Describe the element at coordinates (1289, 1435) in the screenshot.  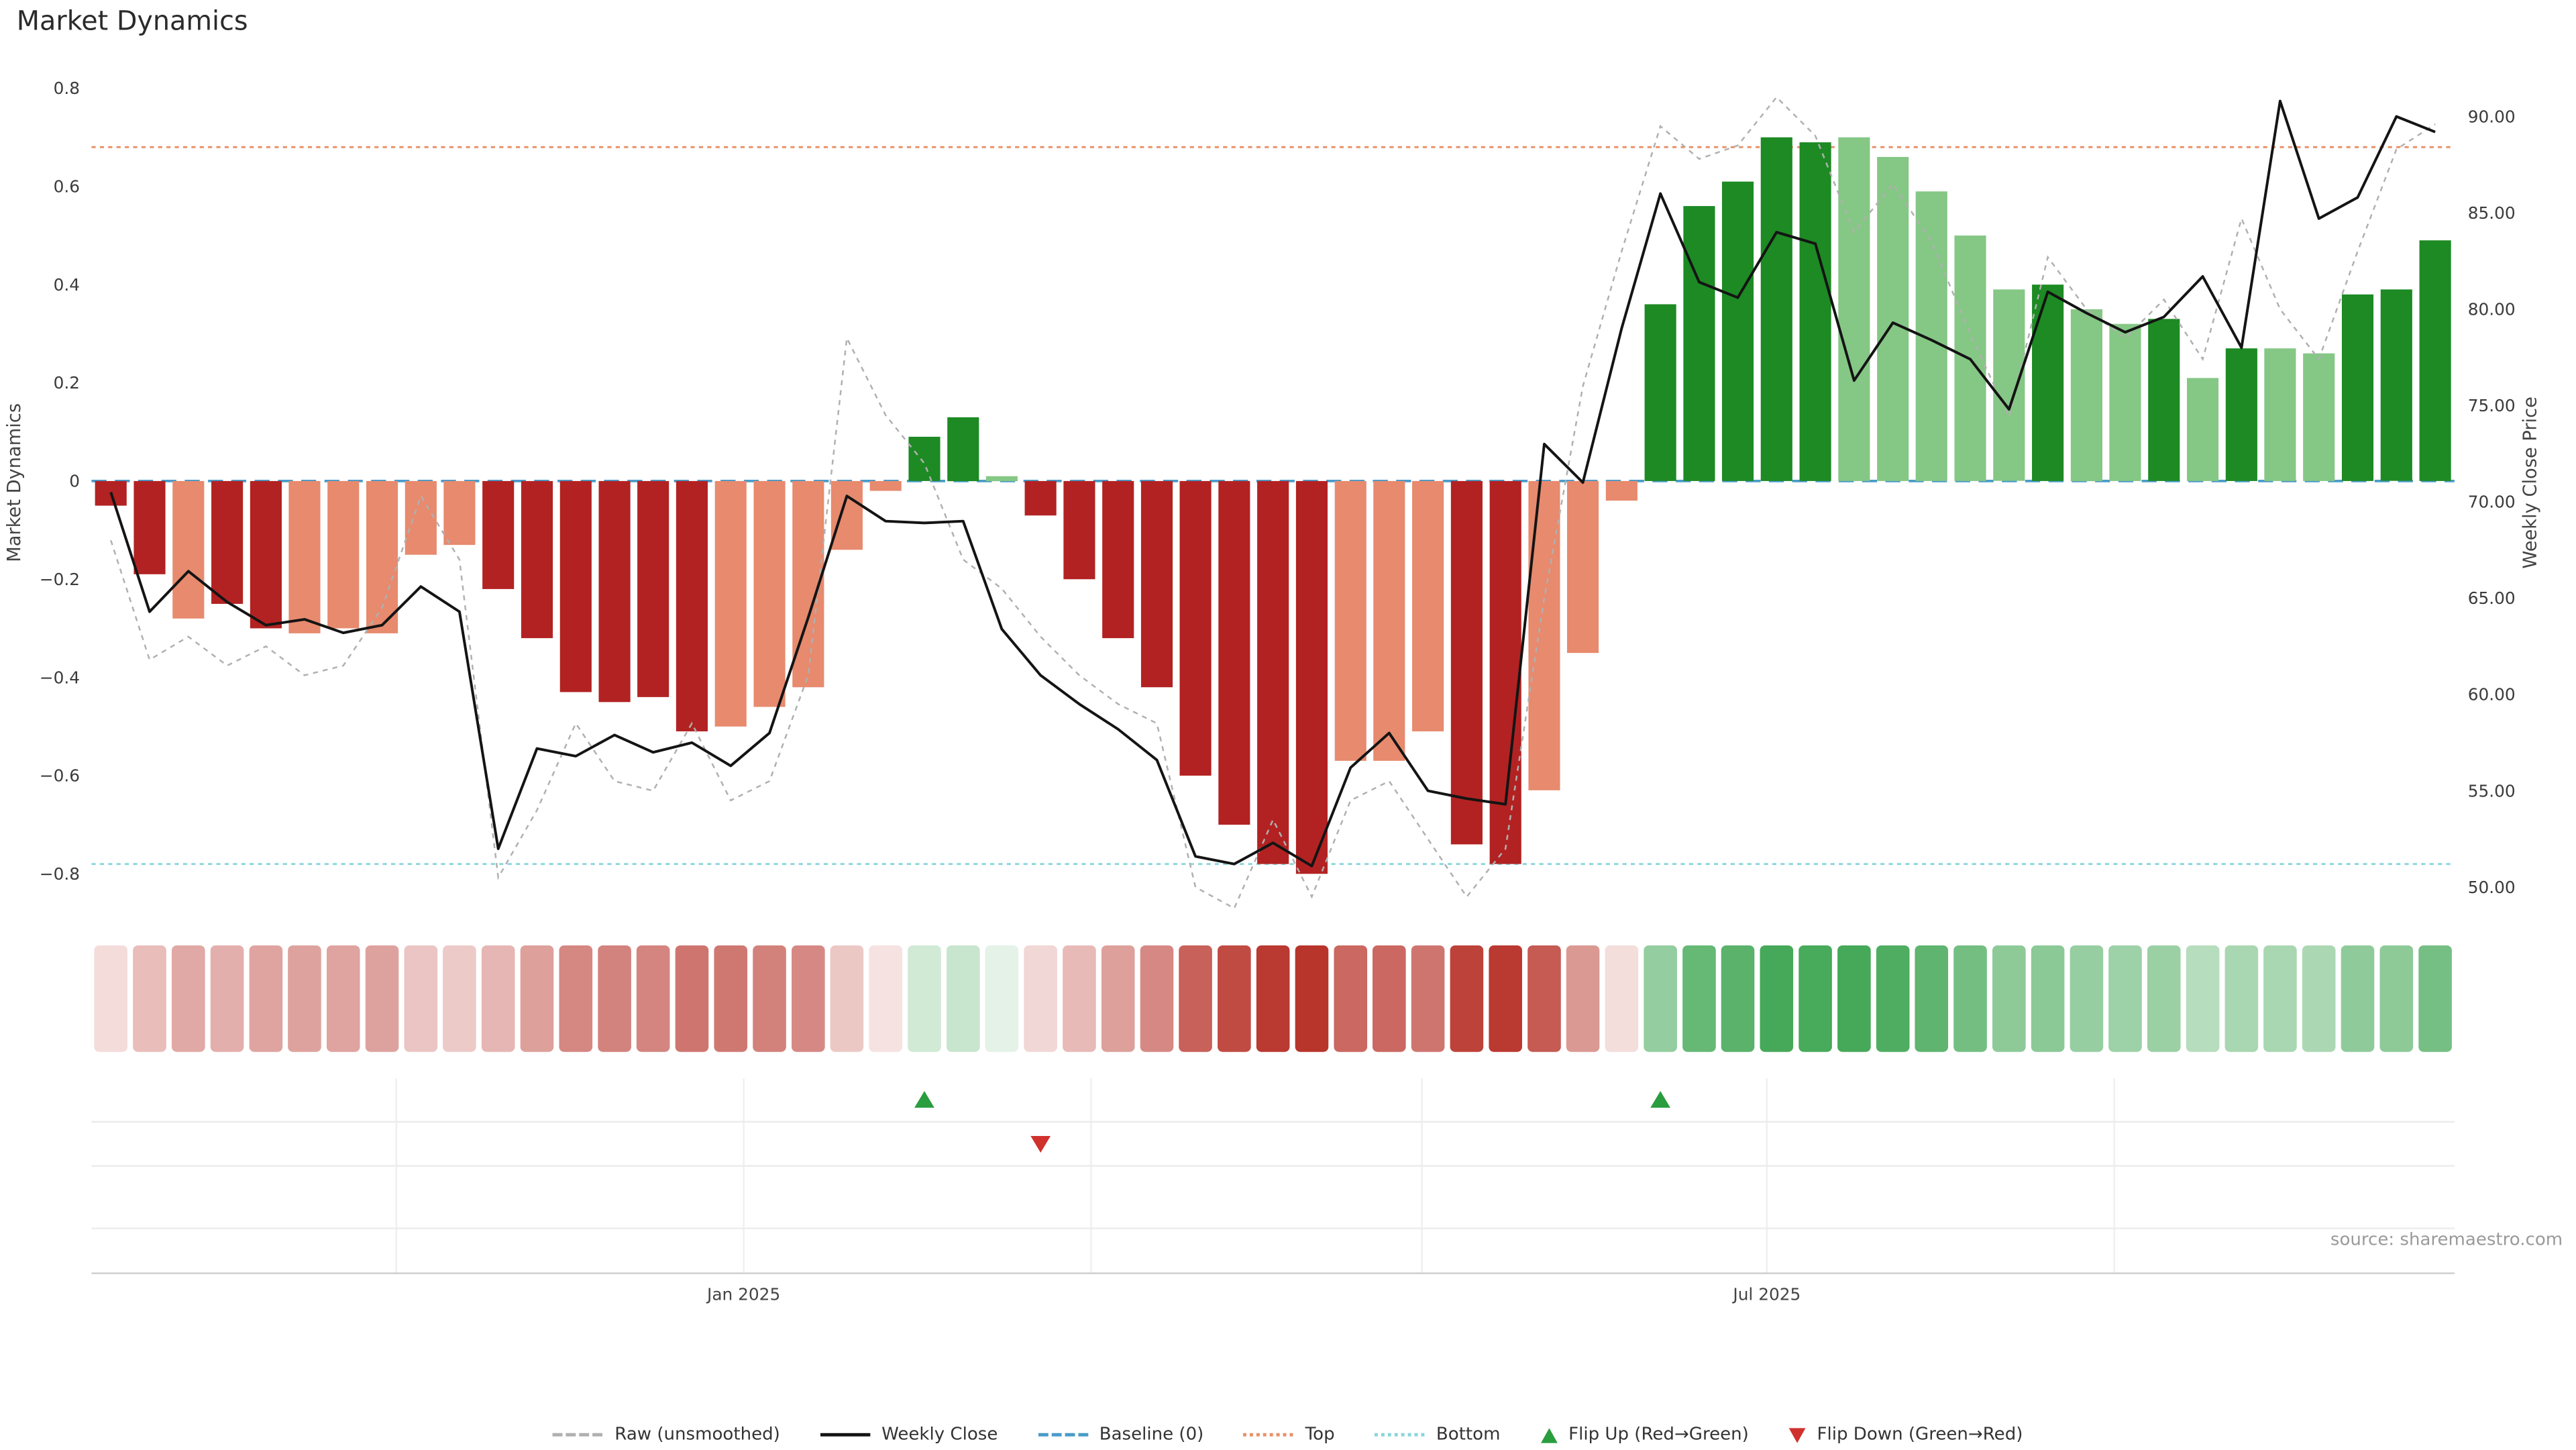
I see `legend-item-4: Top` at that location.